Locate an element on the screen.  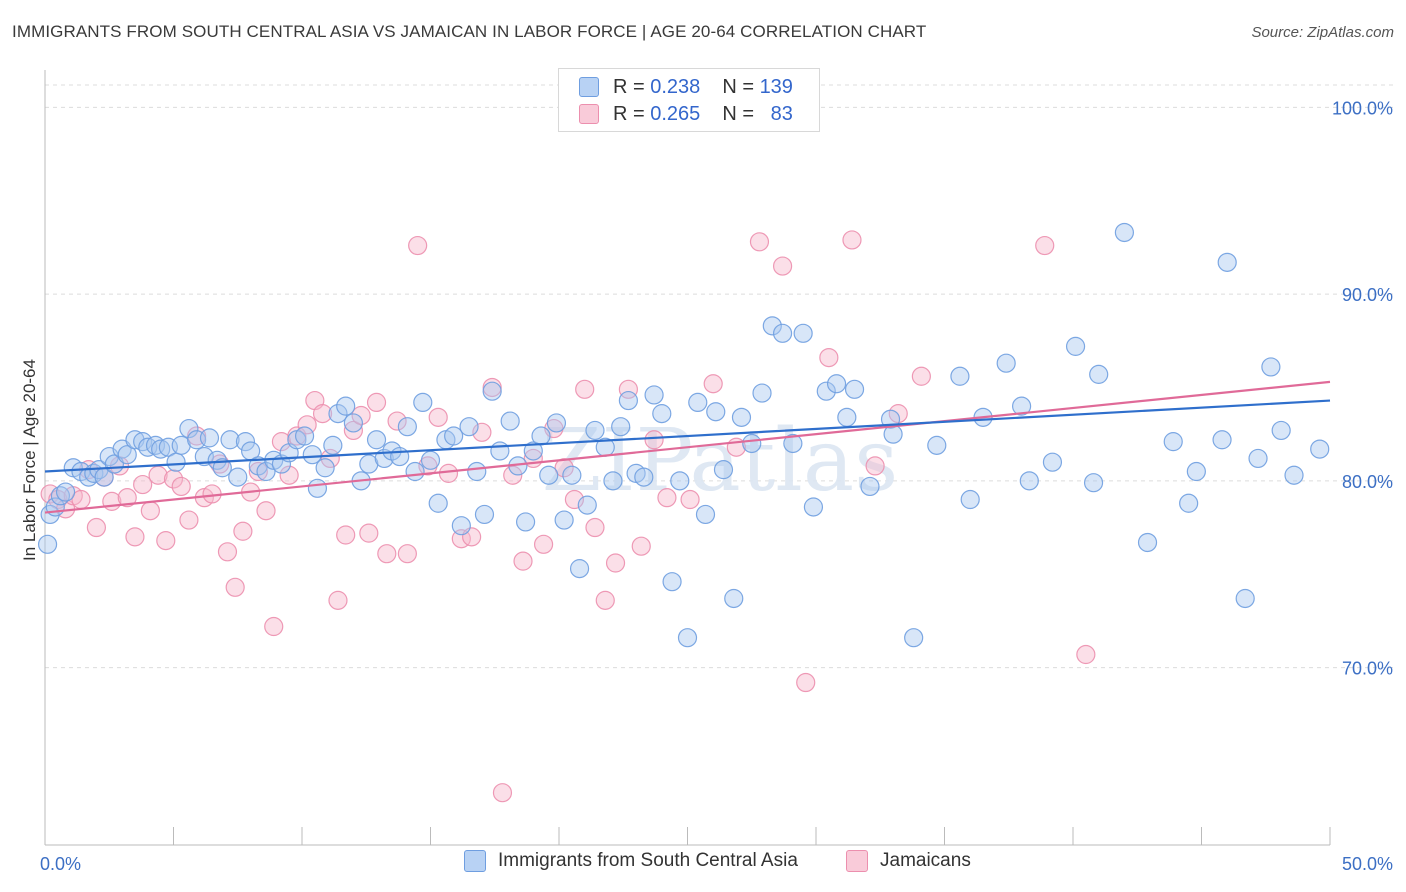
legend-n-value: 83 is located at coordinates (781, 113).